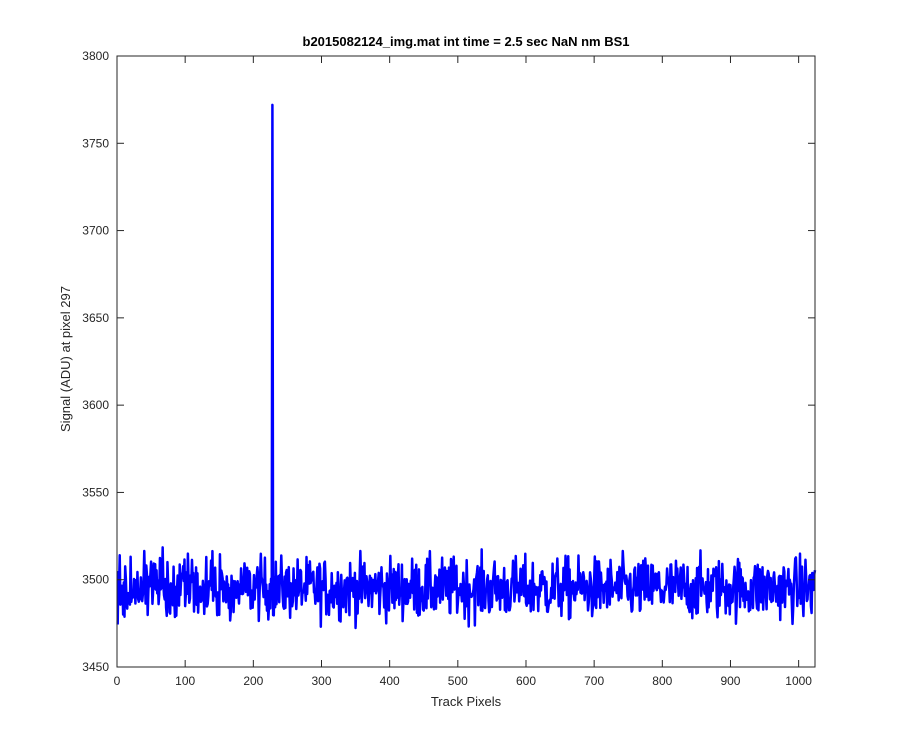 The height and width of the screenshot is (750, 900). What do you see at coordinates (662, 681) in the screenshot?
I see `x-tick-label: 800` at bounding box center [662, 681].